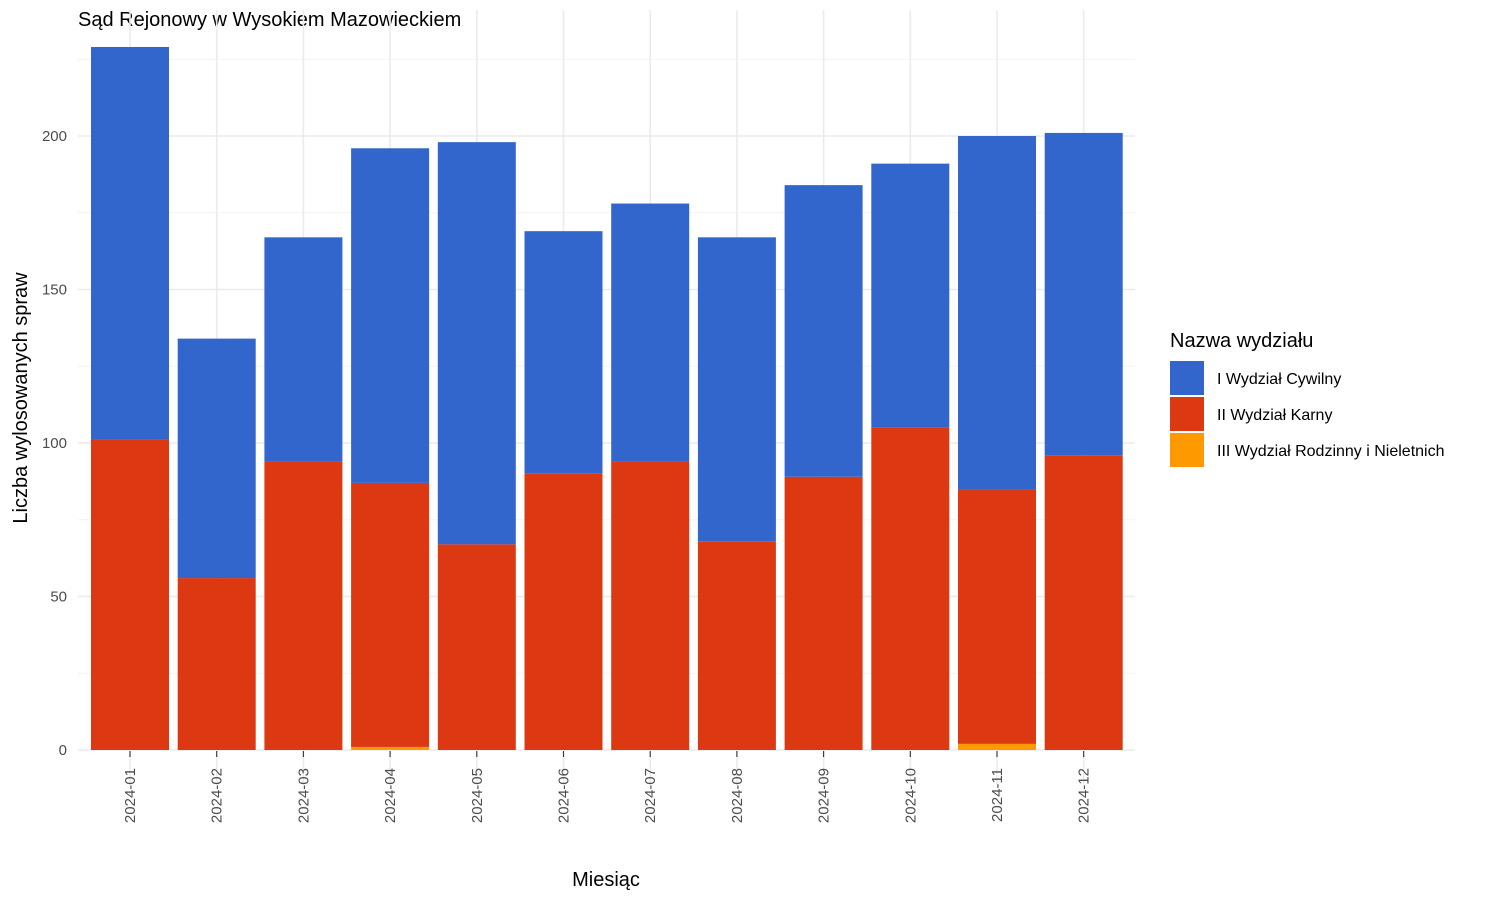 The height and width of the screenshot is (900, 1500). I want to click on legend-label: II Wydział Karny, so click(1274, 415).